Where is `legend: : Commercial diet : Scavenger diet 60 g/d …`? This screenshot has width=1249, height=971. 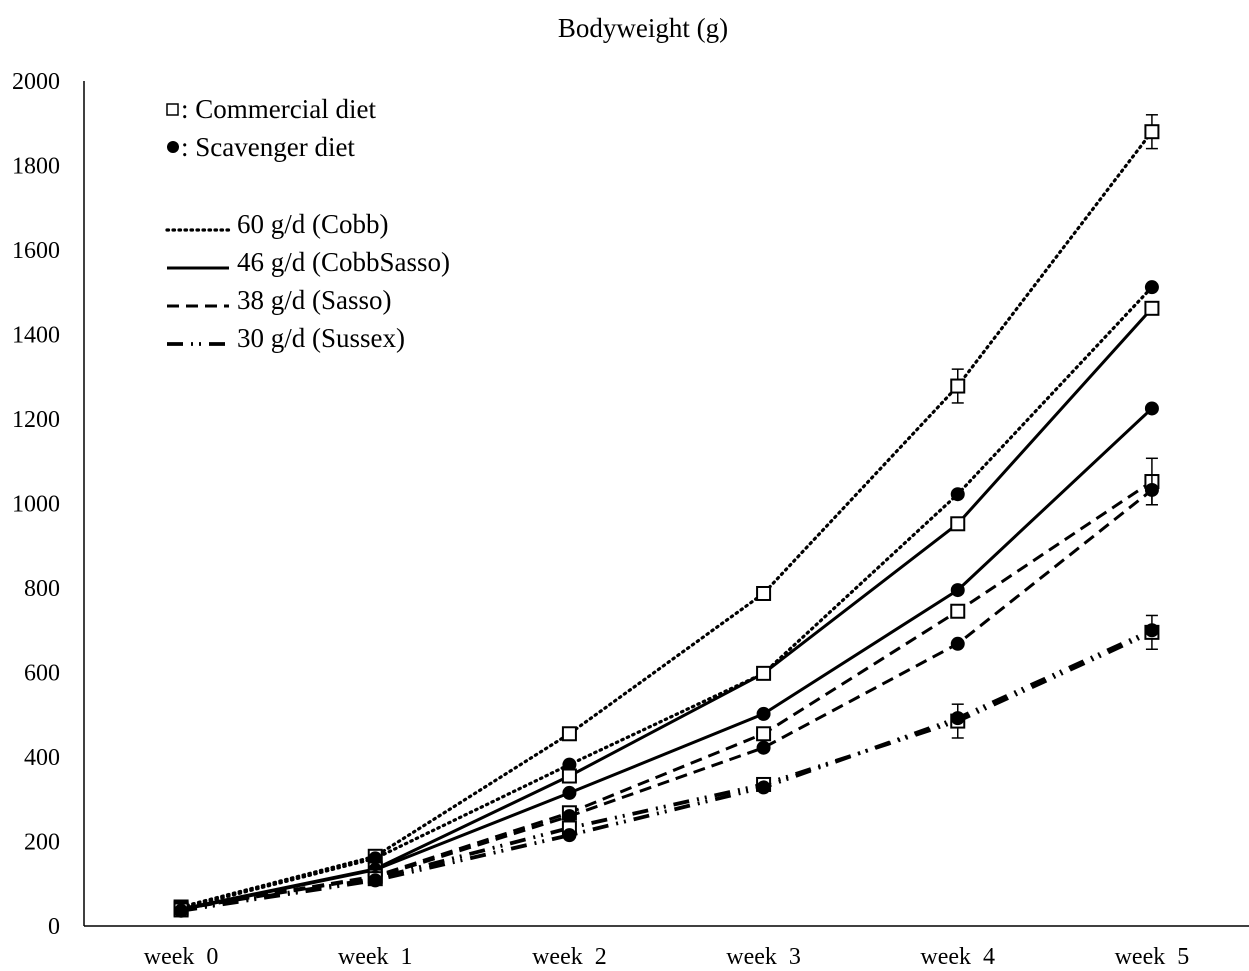 legend: : Commercial diet : Scavenger diet 60 g/d … is located at coordinates (307, 223).